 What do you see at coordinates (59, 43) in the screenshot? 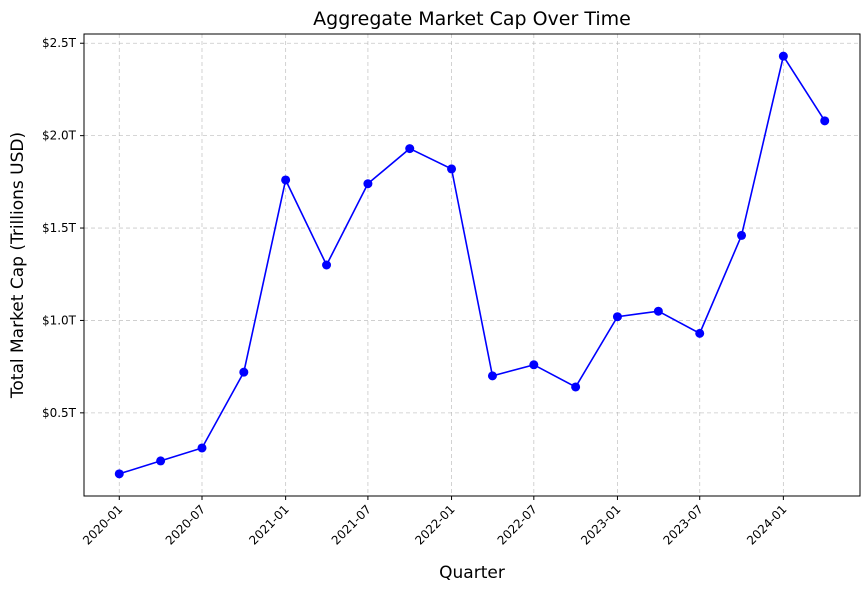
I see `y-tick-label: $2.5T` at bounding box center [59, 43].